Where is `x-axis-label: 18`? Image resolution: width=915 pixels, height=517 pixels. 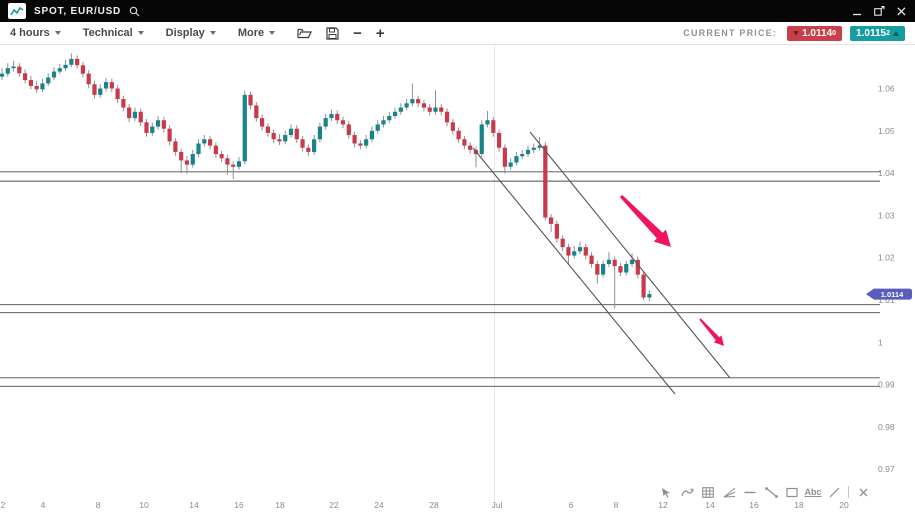
x-axis-label: 18 is located at coordinates (799, 505).